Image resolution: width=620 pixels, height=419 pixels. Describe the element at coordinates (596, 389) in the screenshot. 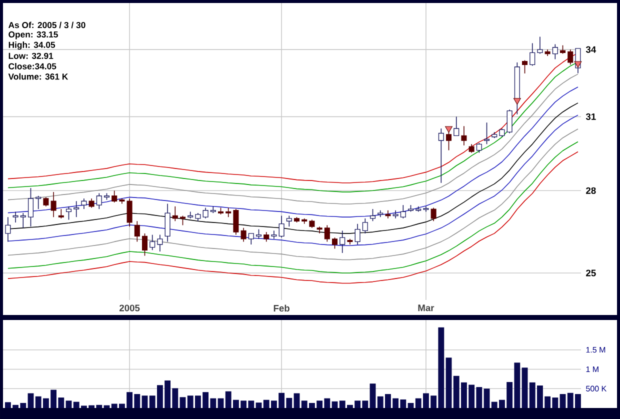

I see `y-tick-label: 500 K` at that location.